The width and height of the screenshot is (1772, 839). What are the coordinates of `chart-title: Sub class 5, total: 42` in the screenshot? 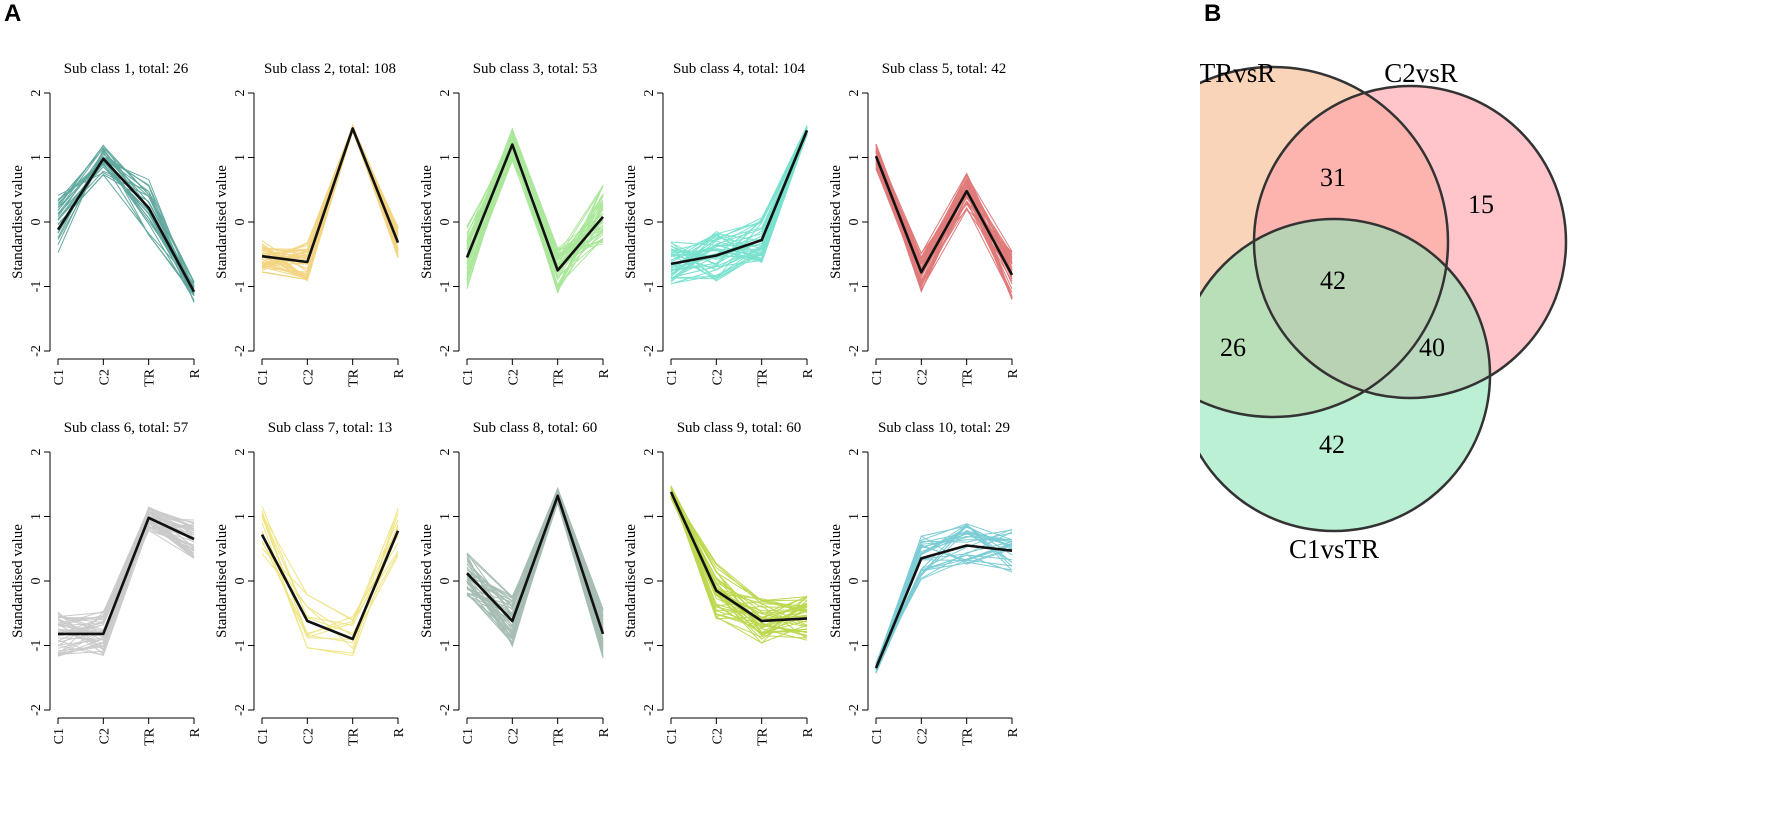 It's located at (944, 69).